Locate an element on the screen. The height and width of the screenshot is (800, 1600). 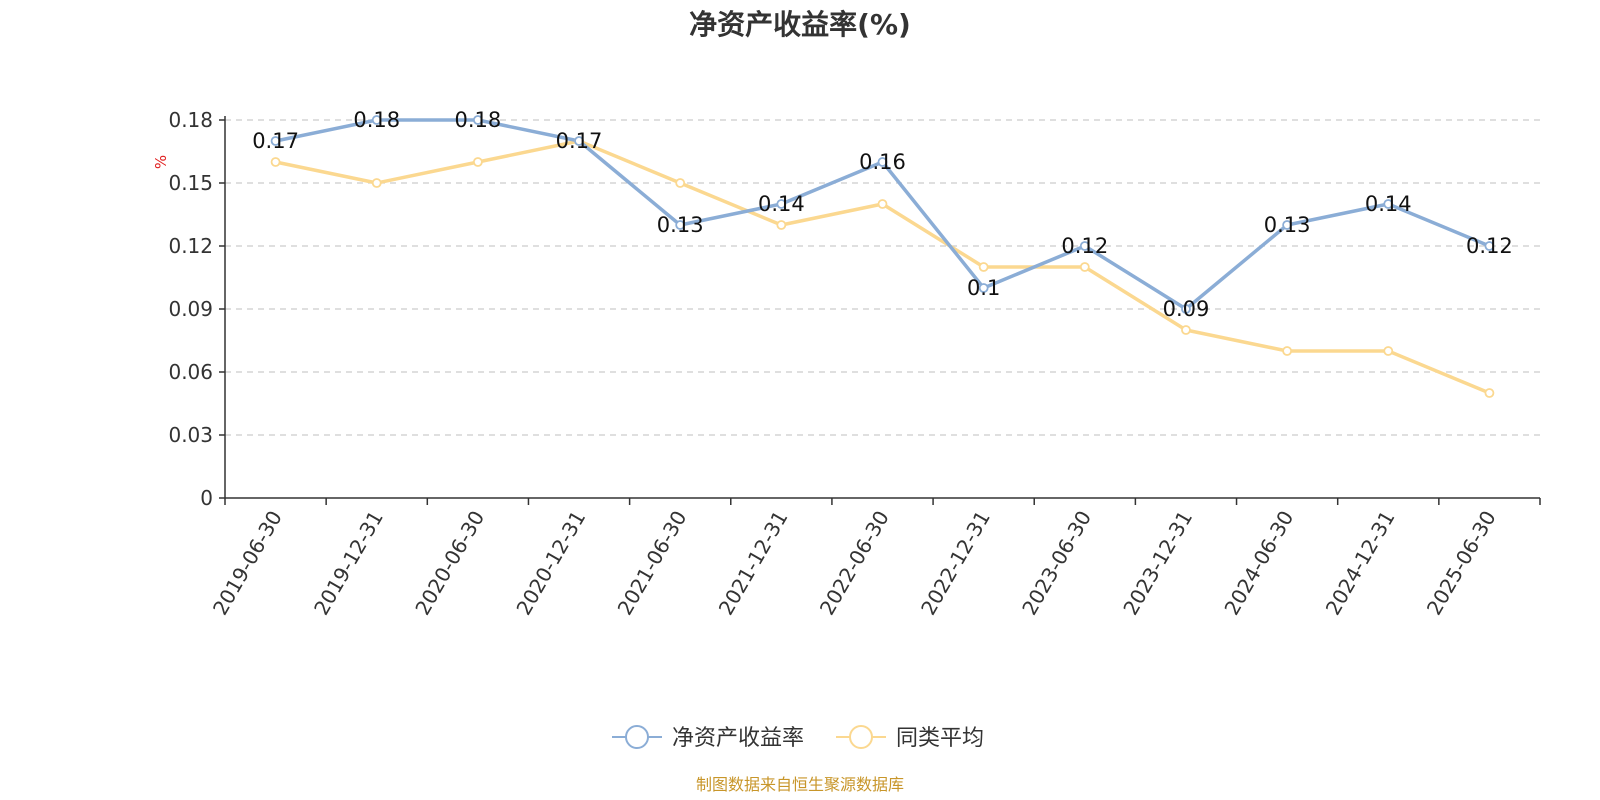
y-tick-label: 0.12 is located at coordinates (190, 246).